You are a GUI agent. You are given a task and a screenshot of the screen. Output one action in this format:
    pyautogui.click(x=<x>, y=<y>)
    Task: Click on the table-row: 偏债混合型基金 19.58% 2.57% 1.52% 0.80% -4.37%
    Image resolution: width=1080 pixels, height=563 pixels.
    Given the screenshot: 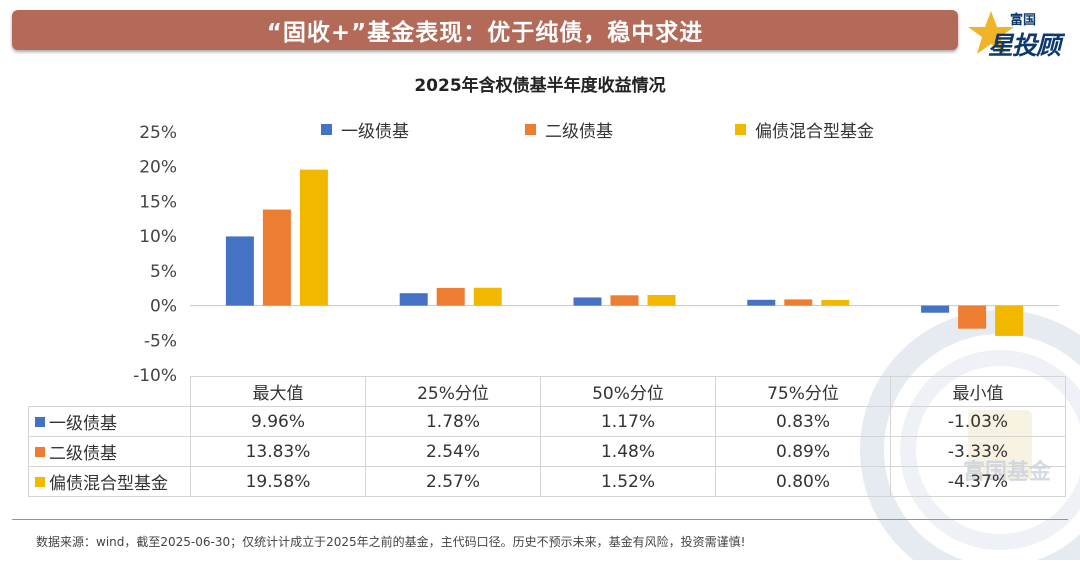 What is the action you would take?
    pyautogui.click(x=547, y=481)
    